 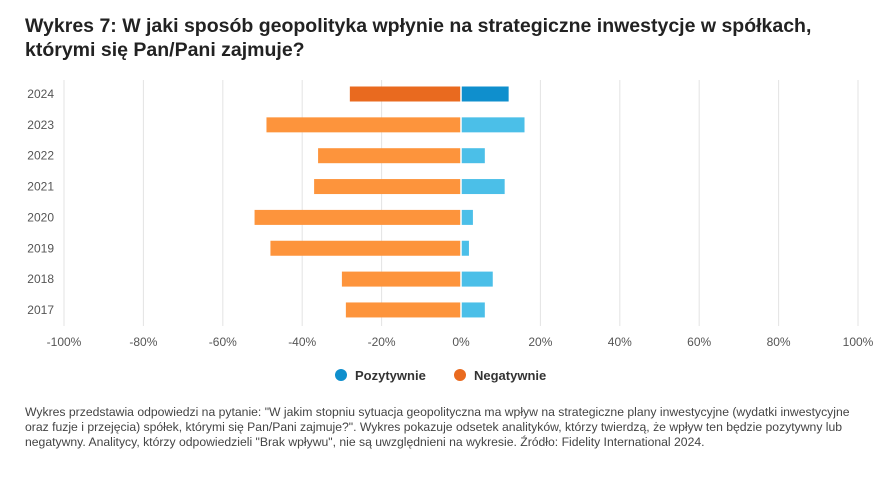 I want to click on y-tick-label: 2017, so click(x=40, y=310).